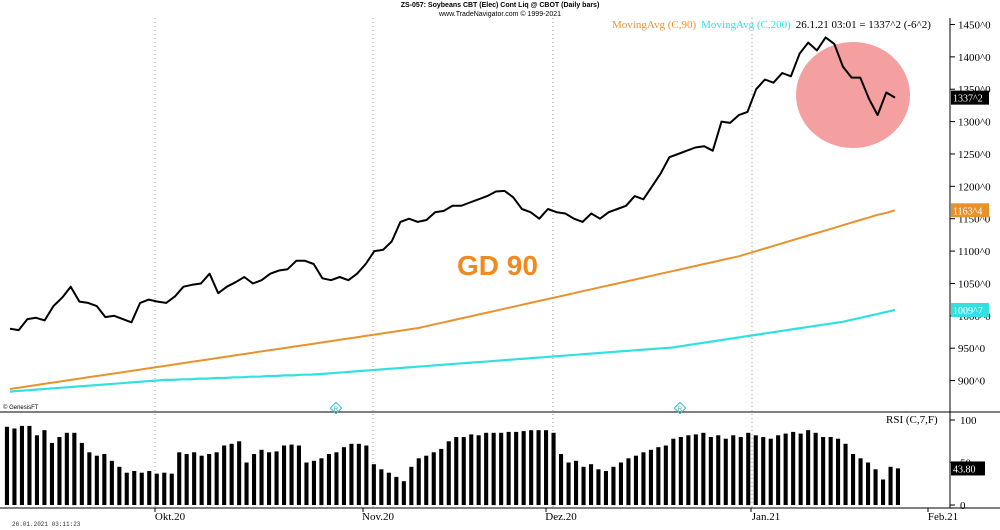 The image size is (1000, 530). Describe the element at coordinates (968, 421) in the screenshot. I see `rsi-tick-label: 100` at that location.